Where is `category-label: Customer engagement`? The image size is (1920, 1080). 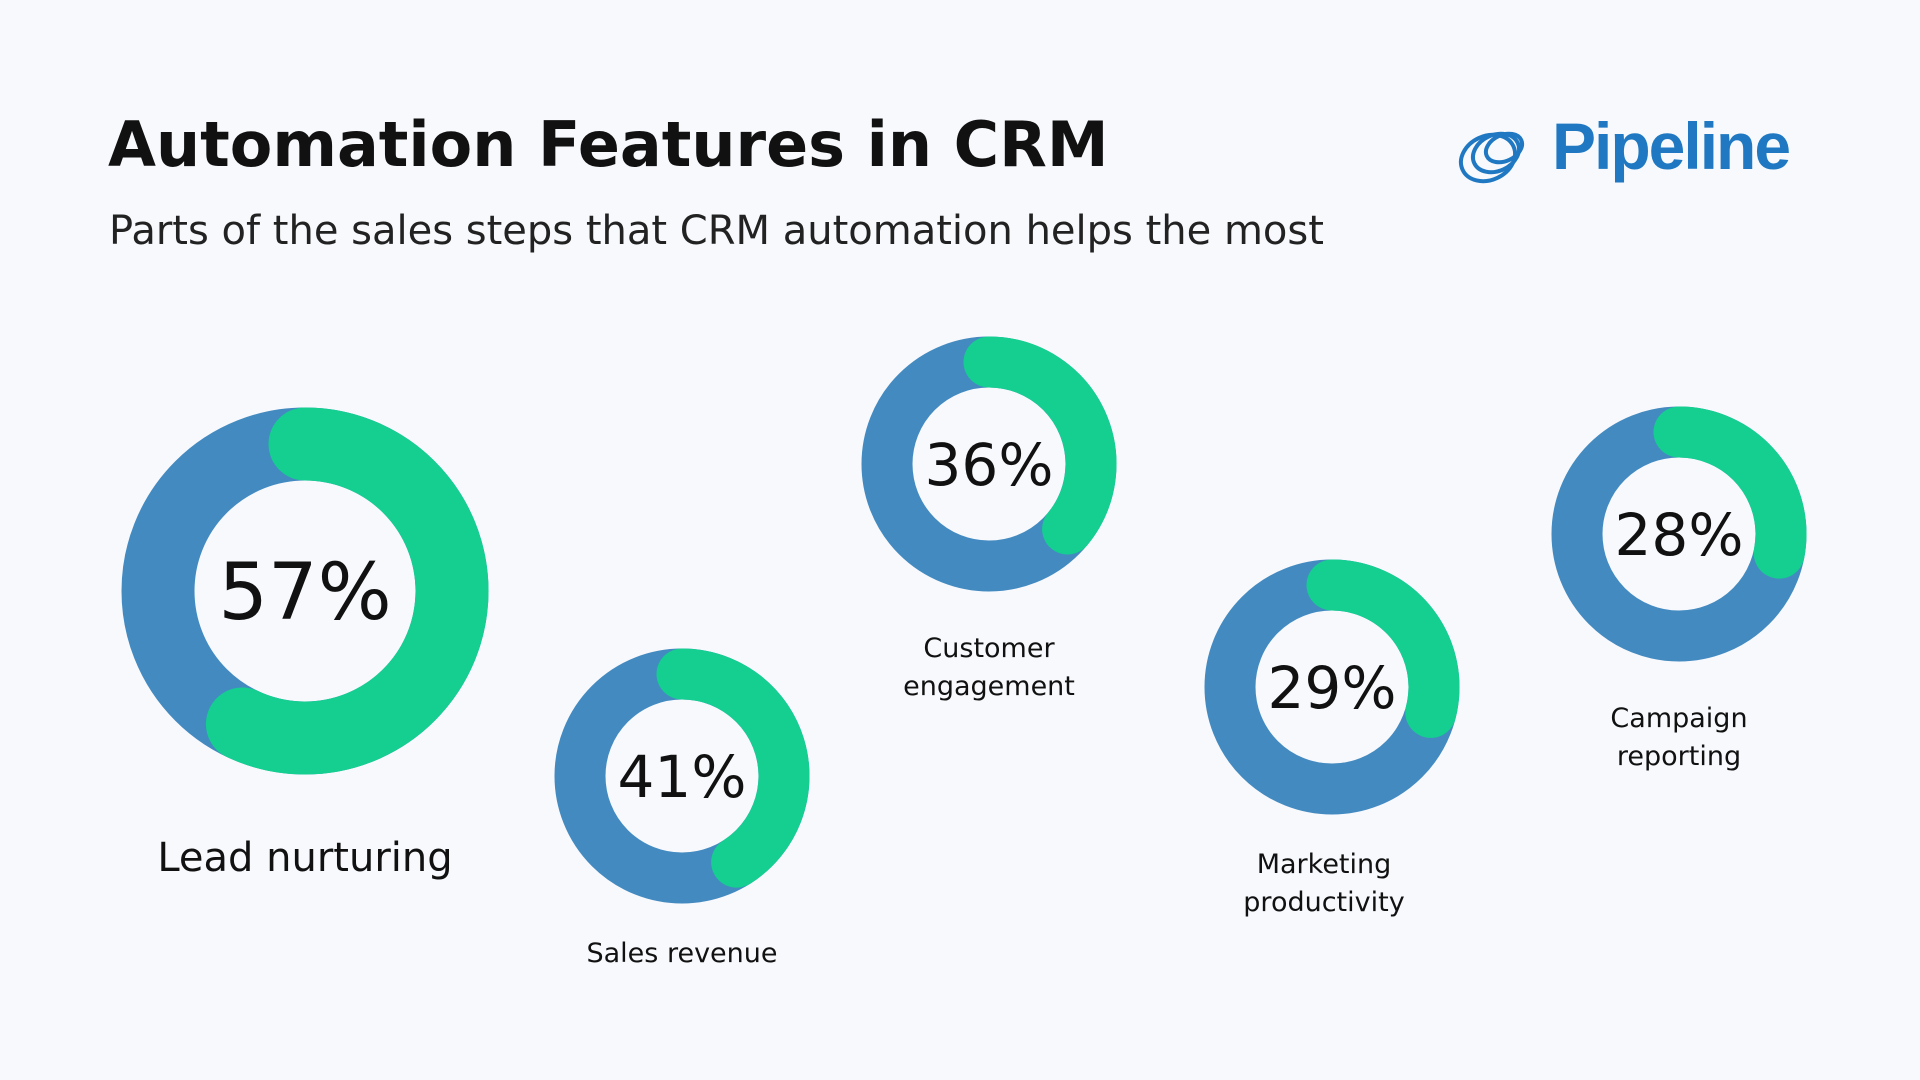
category-label: Customer engagement is located at coordinates (989, 667).